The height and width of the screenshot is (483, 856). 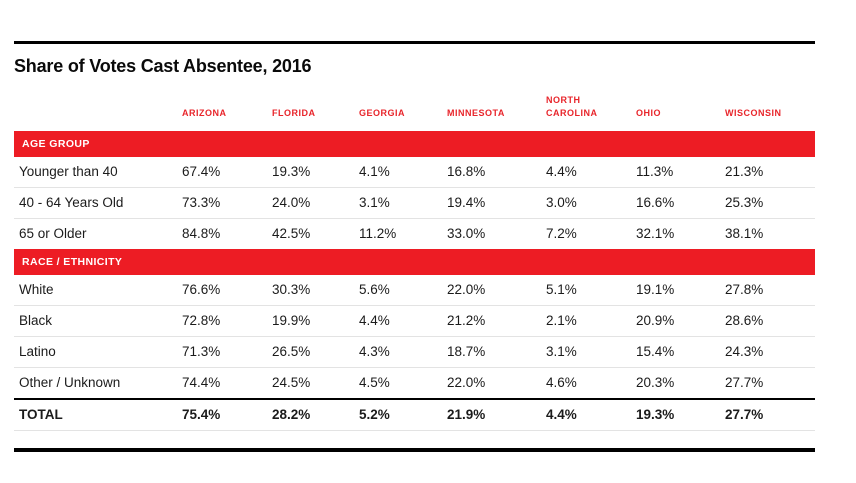 I want to click on value-cell: 7.2%, so click(x=561, y=234).